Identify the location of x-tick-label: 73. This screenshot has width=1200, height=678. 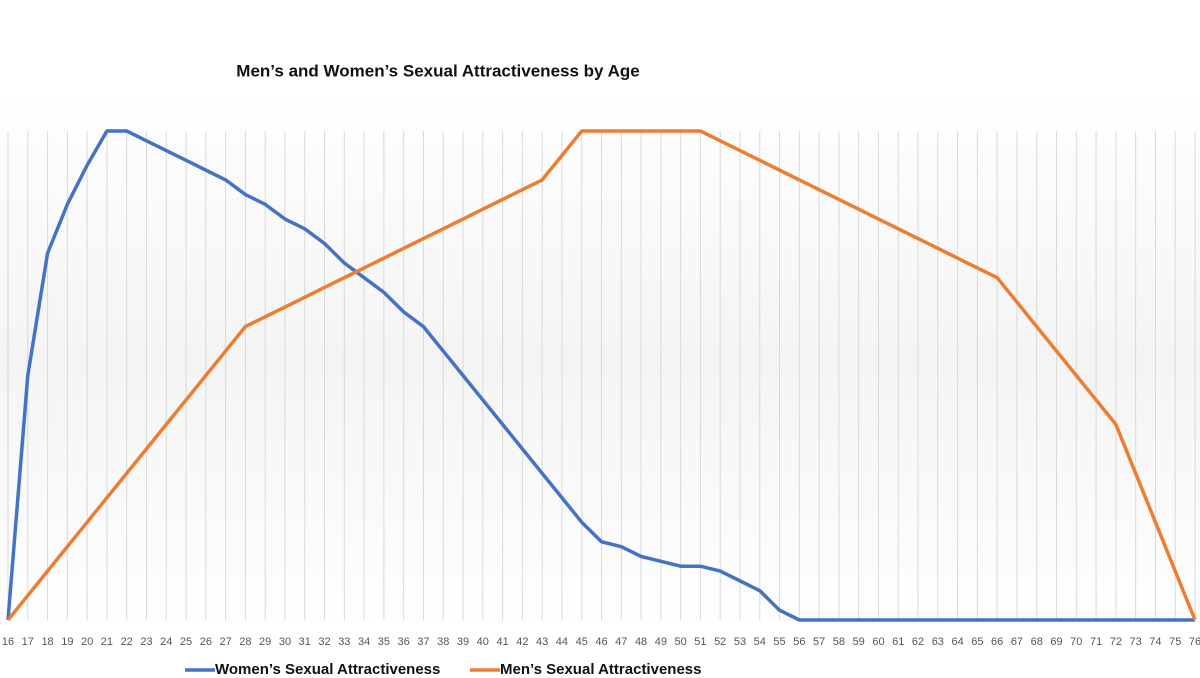
(1136, 642).